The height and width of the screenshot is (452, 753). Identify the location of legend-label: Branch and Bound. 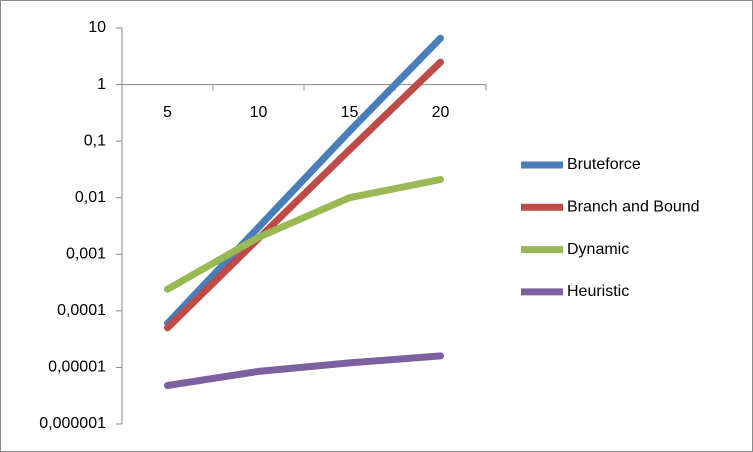
(633, 207).